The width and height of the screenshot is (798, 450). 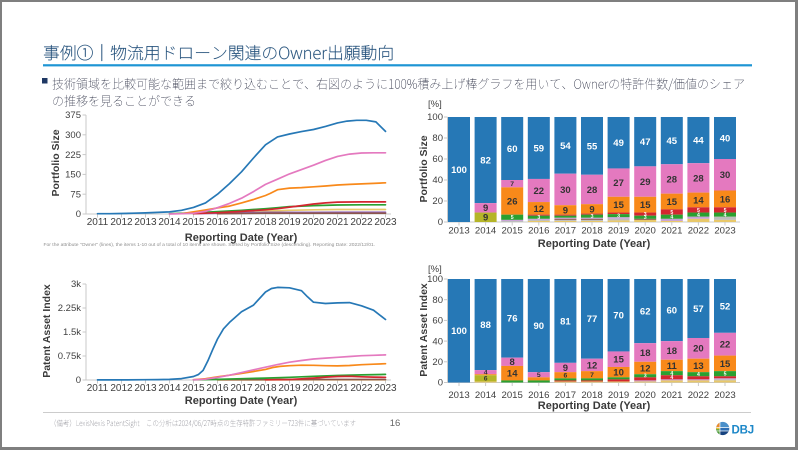 What do you see at coordinates (565, 321) in the screenshot?
I see `svg-text: 81` at bounding box center [565, 321].